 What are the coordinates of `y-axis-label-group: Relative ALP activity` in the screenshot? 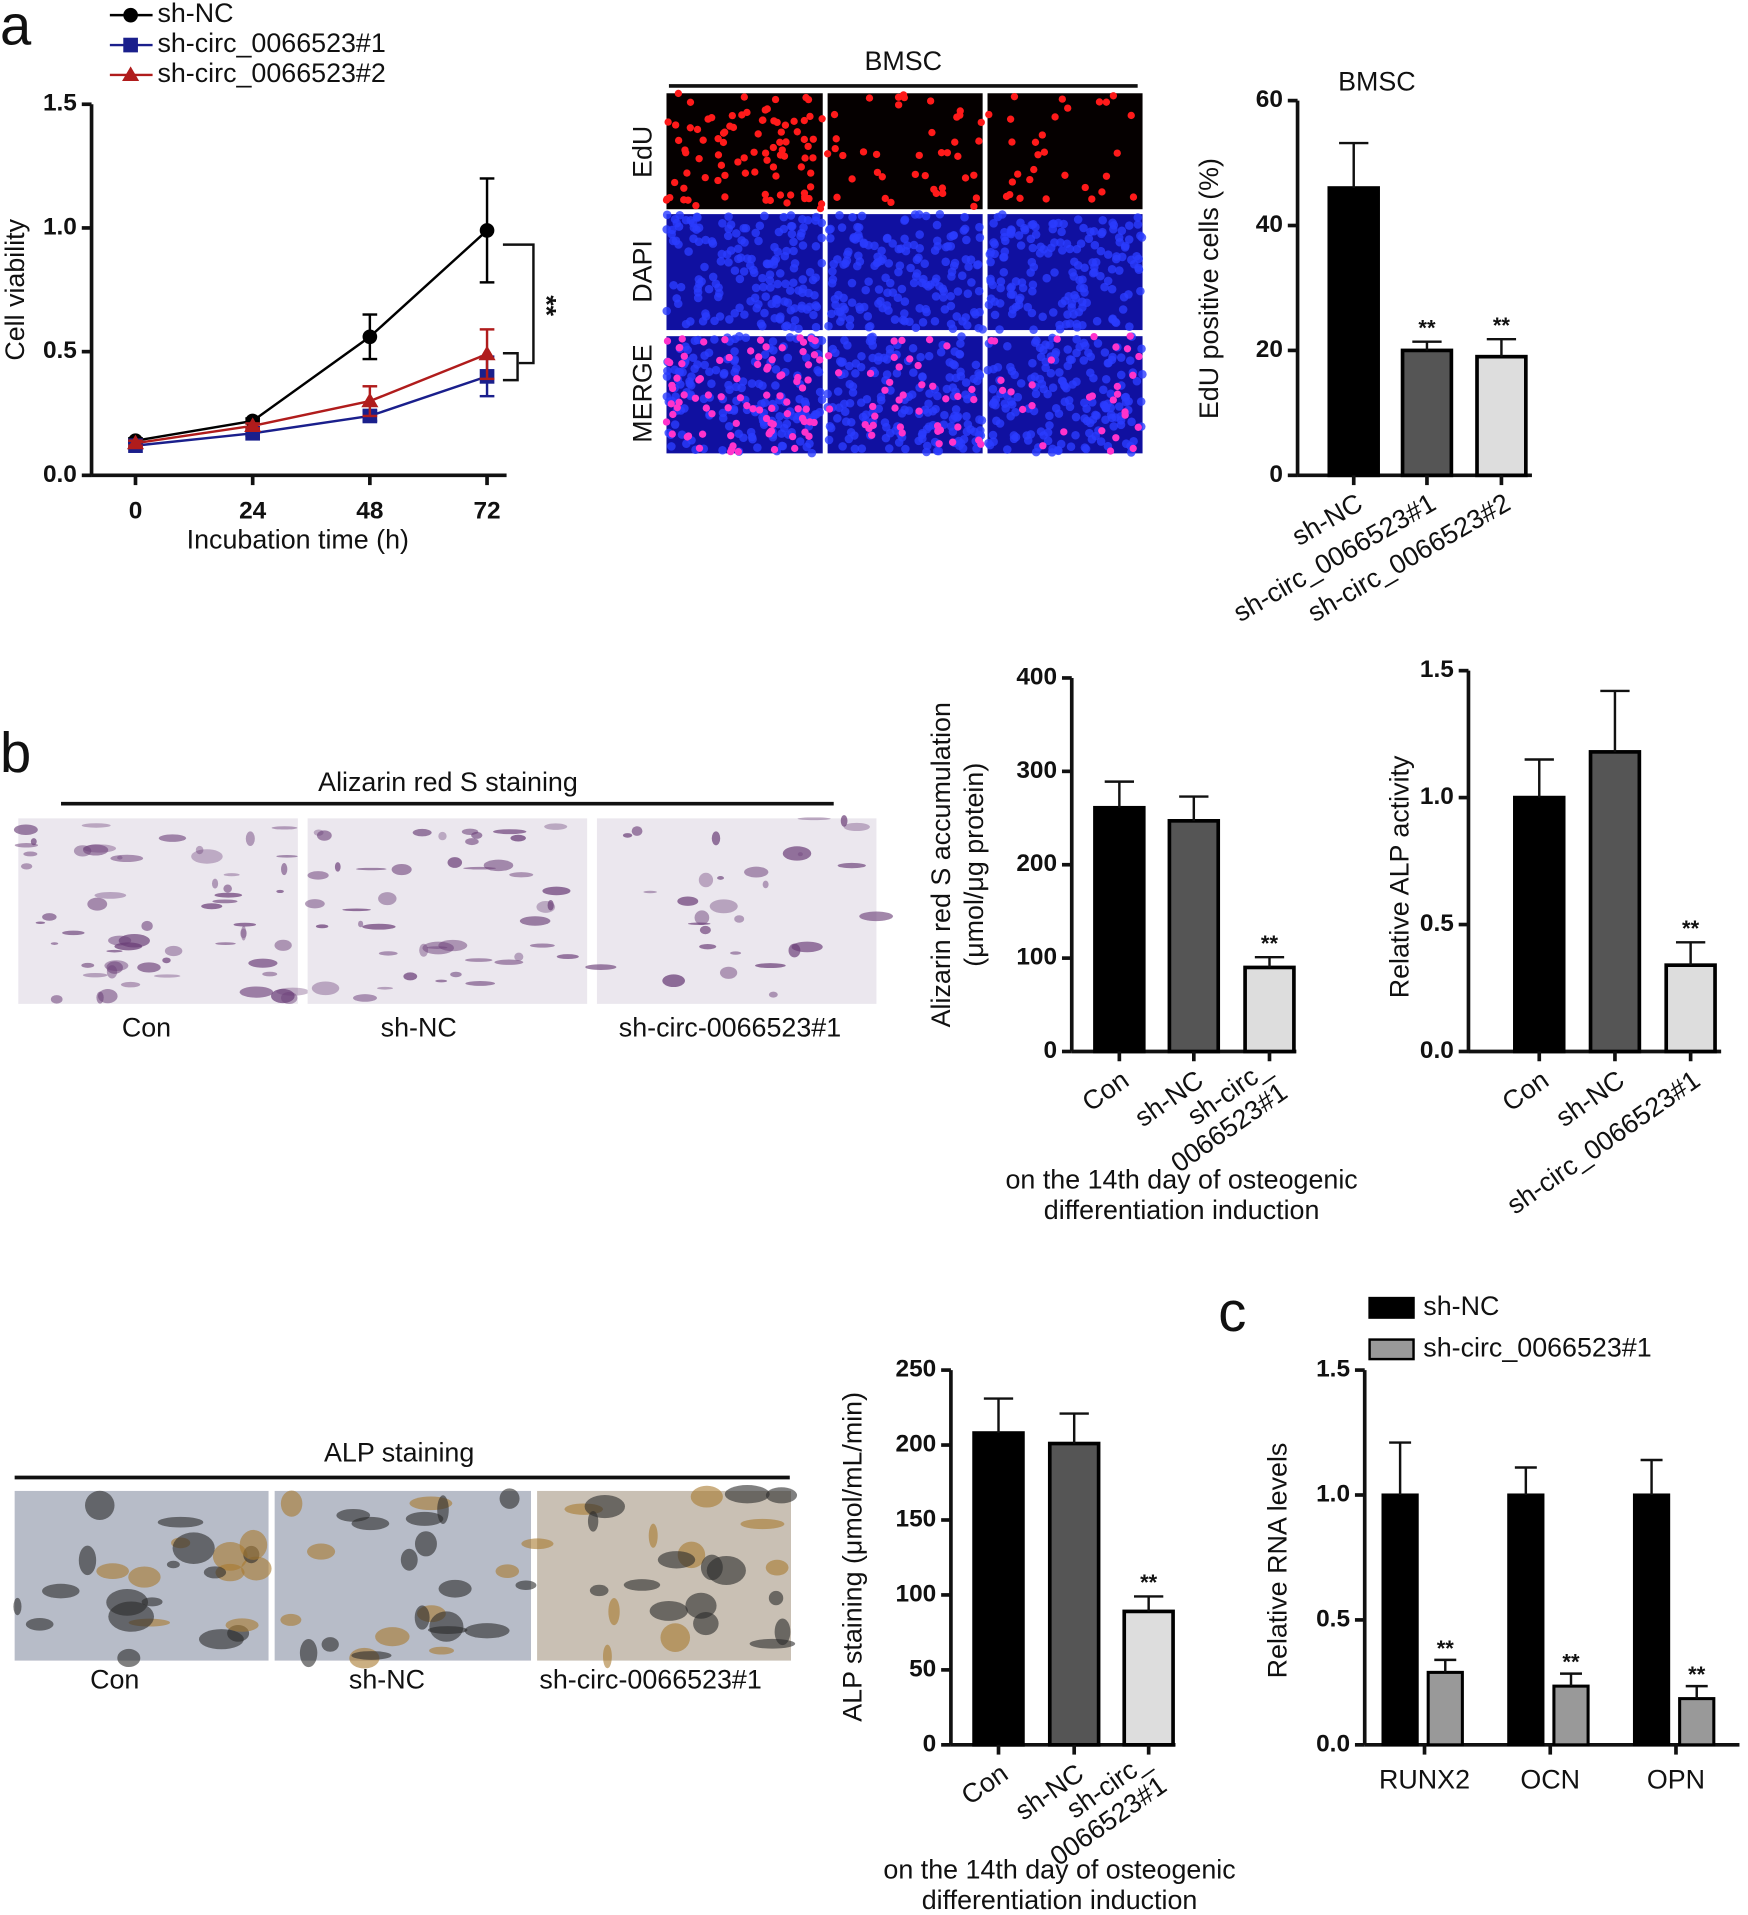 It's located at (1399, 876).